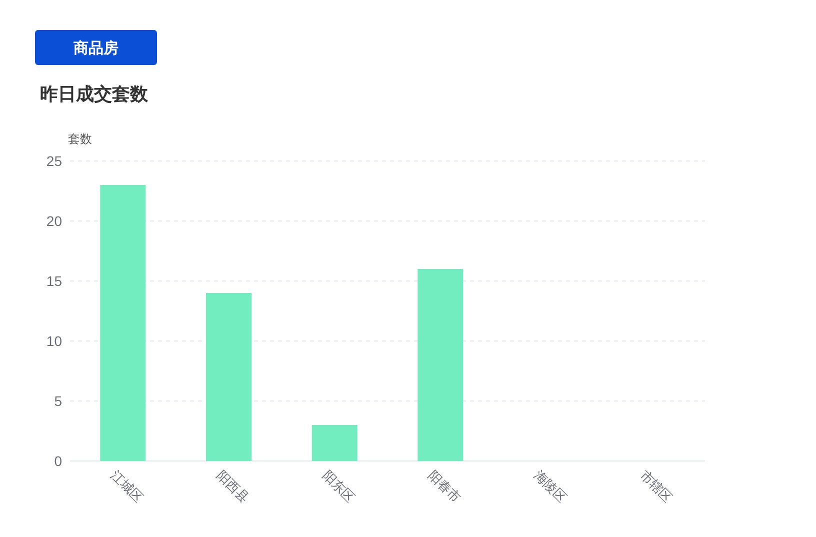 This screenshot has width=816, height=537. Describe the element at coordinates (94, 94) in the screenshot. I see `chart-title: 昨日成交套数` at that location.